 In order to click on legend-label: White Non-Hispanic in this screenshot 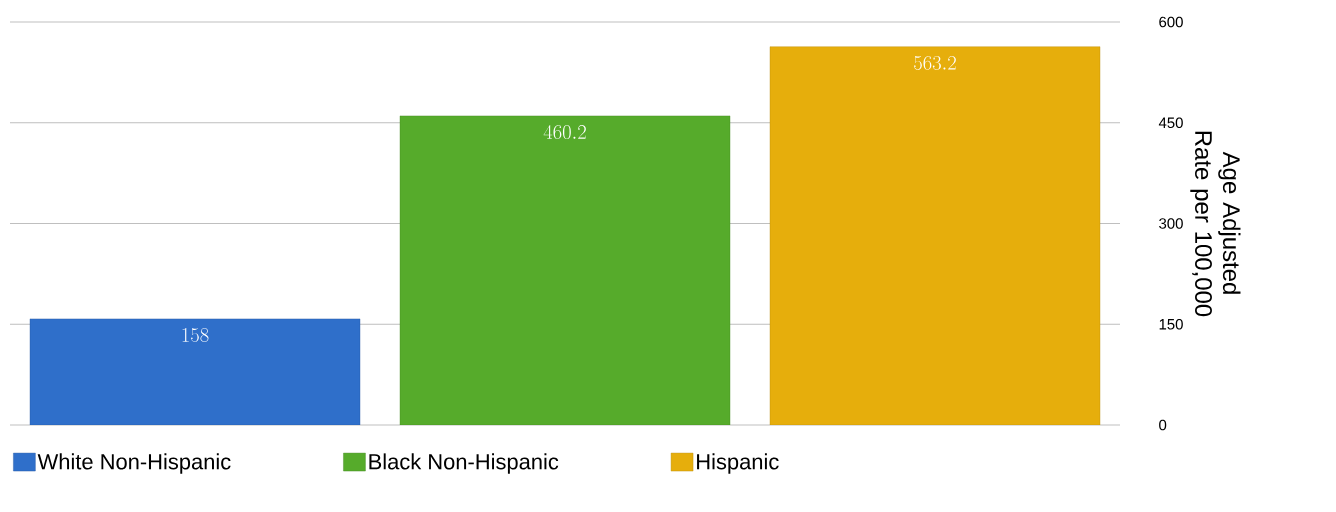, I will do `click(134, 463)`.